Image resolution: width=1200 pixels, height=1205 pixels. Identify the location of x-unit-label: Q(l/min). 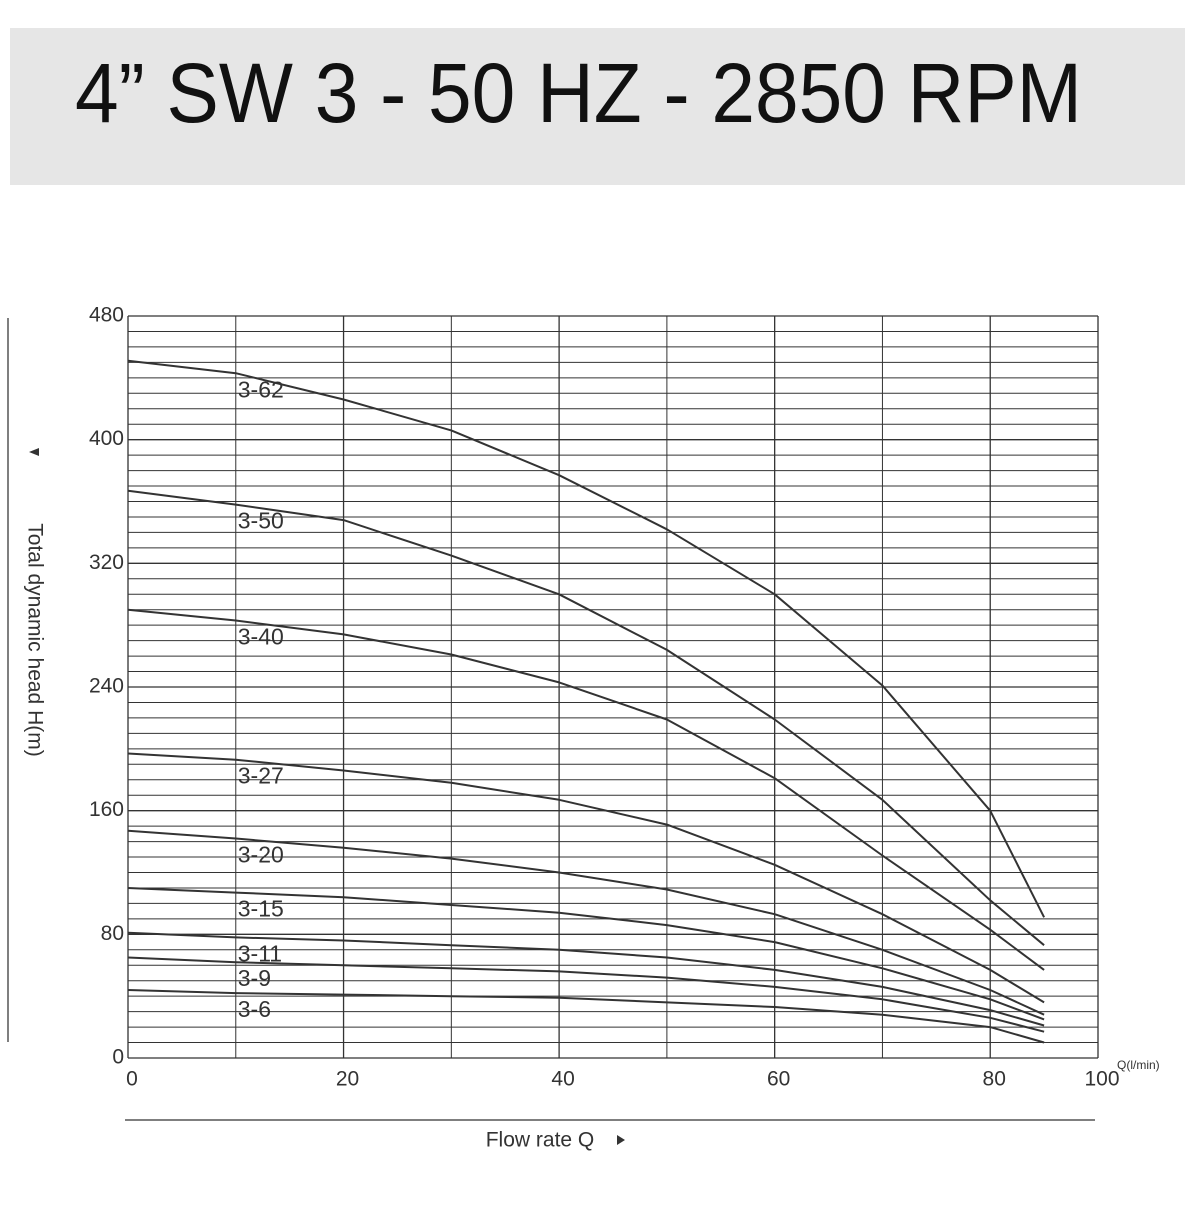
(1138, 1065).